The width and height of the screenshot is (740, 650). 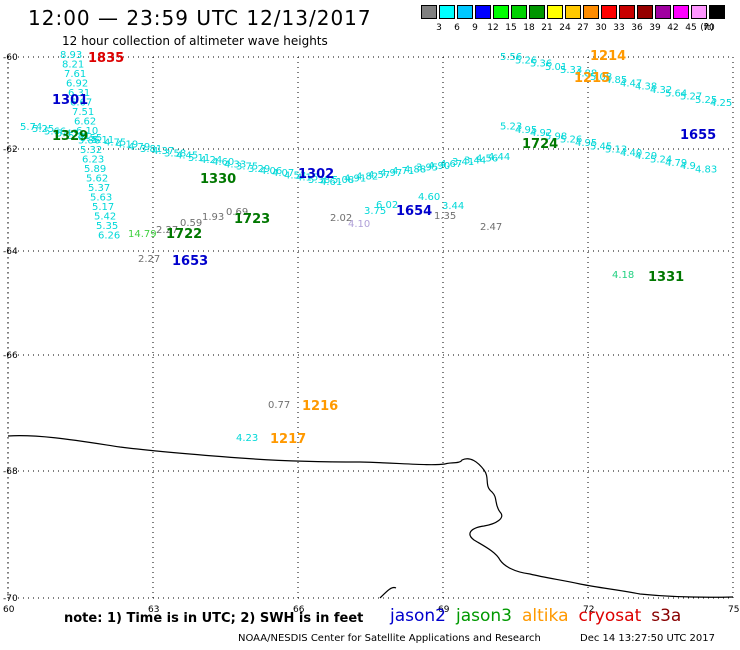 I want to click on wave-height-value: 4.37, so click(x=163, y=151).